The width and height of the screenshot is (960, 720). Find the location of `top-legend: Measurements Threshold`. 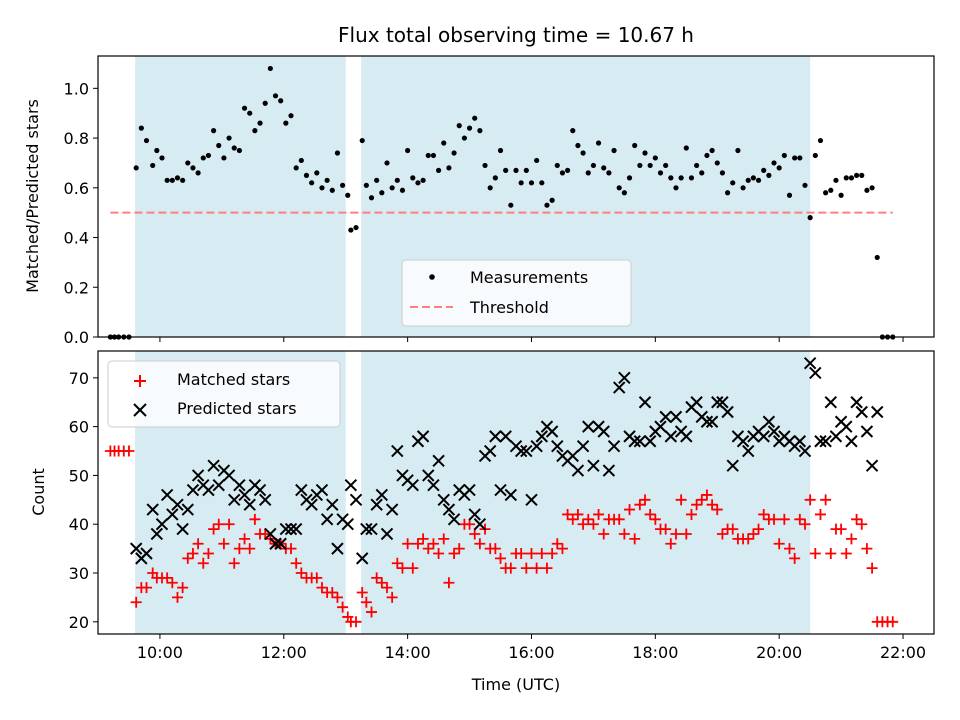

top-legend: Measurements Threshold is located at coordinates (516, 293).